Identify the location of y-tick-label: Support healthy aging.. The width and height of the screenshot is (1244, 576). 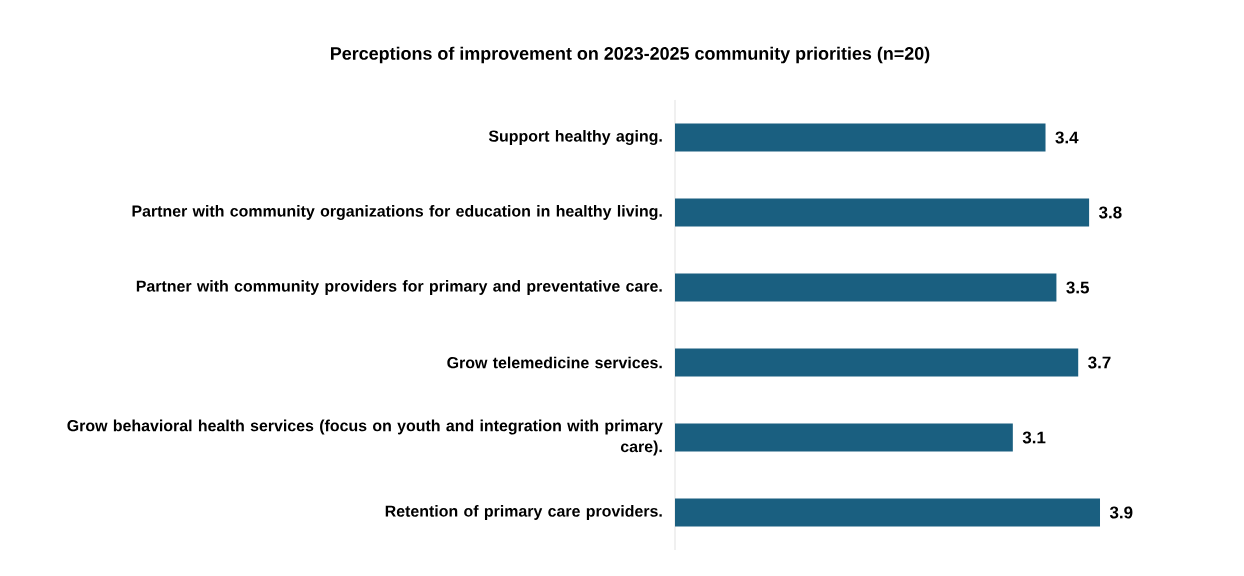
(575, 137).